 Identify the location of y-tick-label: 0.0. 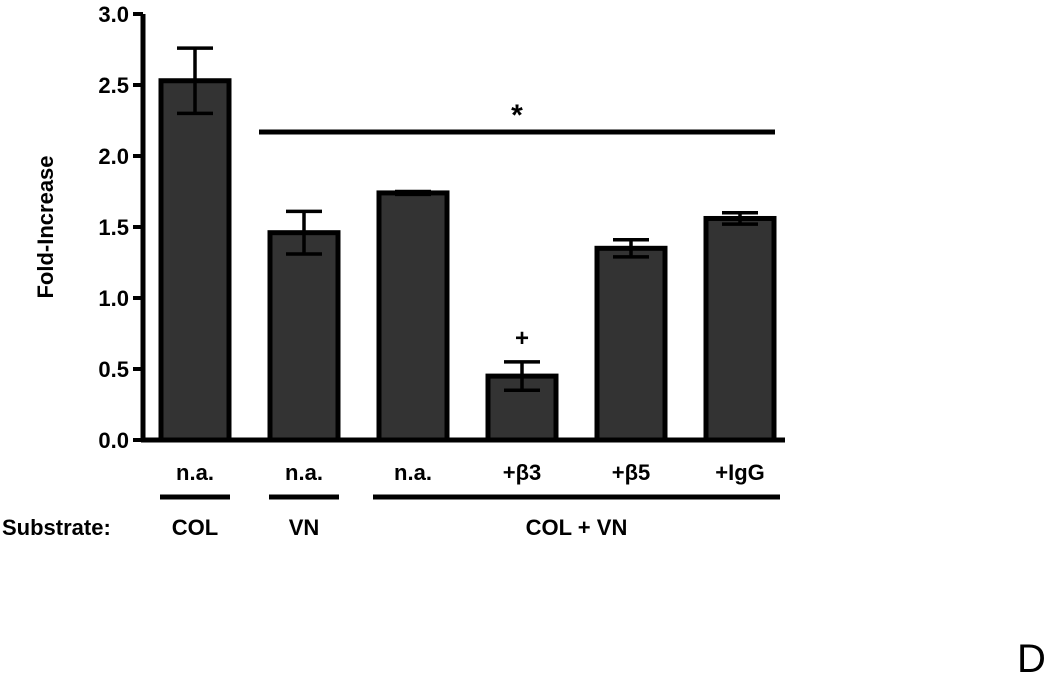
(113, 440).